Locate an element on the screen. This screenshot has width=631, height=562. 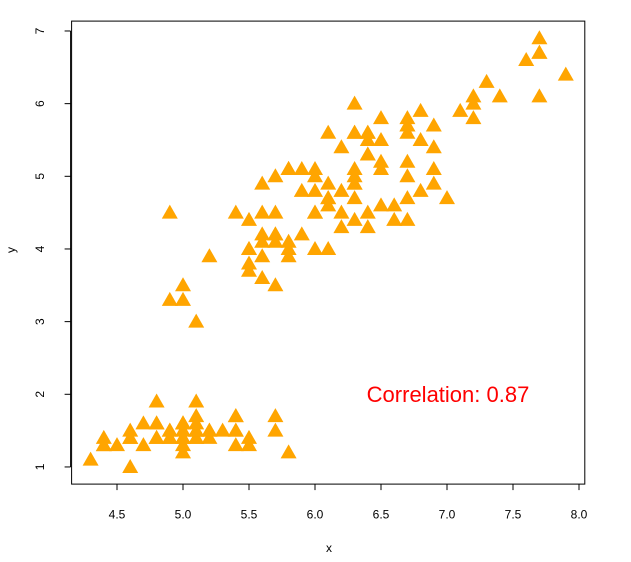
y-tick-label: 7 is located at coordinates (40, 30).